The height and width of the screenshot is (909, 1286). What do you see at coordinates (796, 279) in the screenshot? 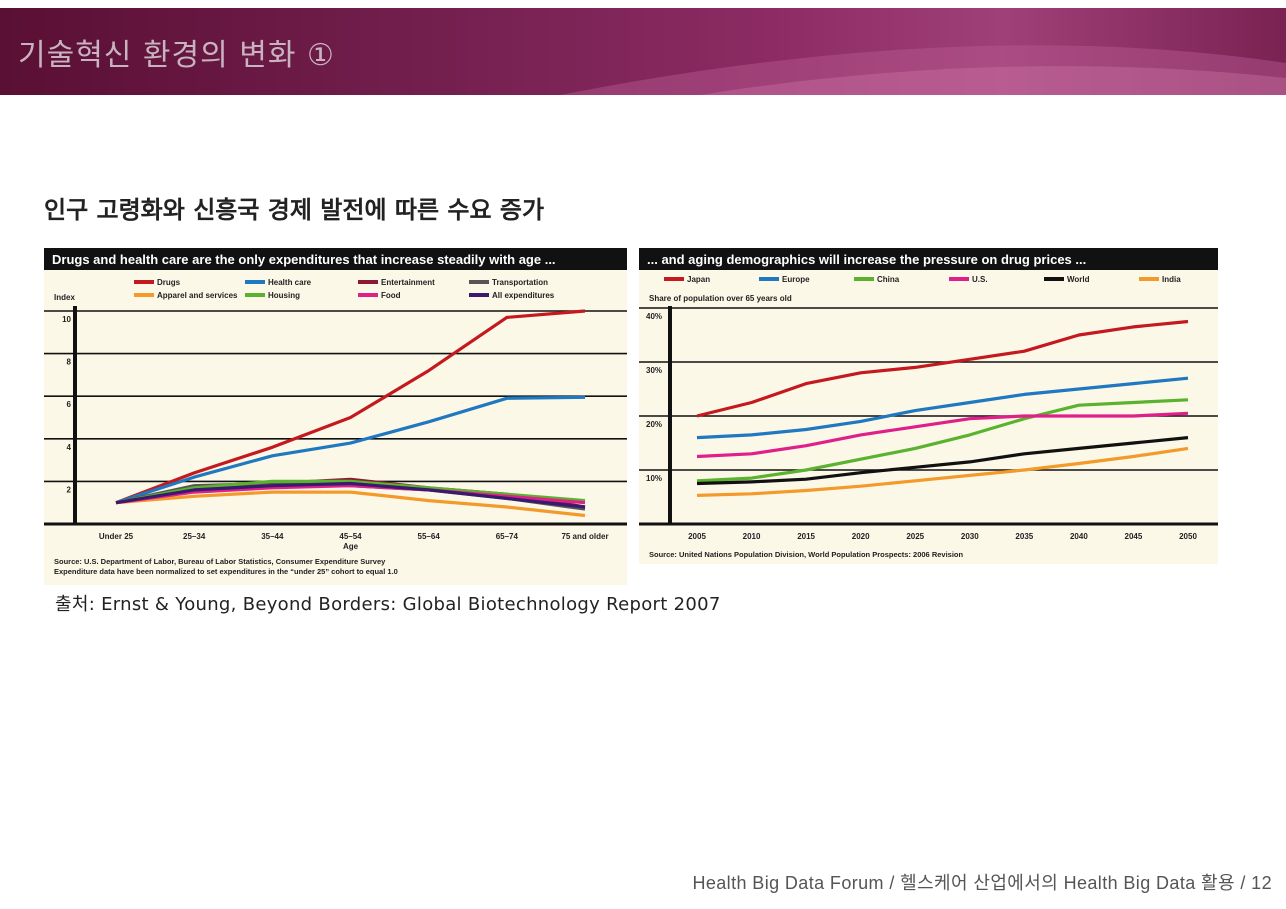
I see `legend-label-europe: Europe` at bounding box center [796, 279].